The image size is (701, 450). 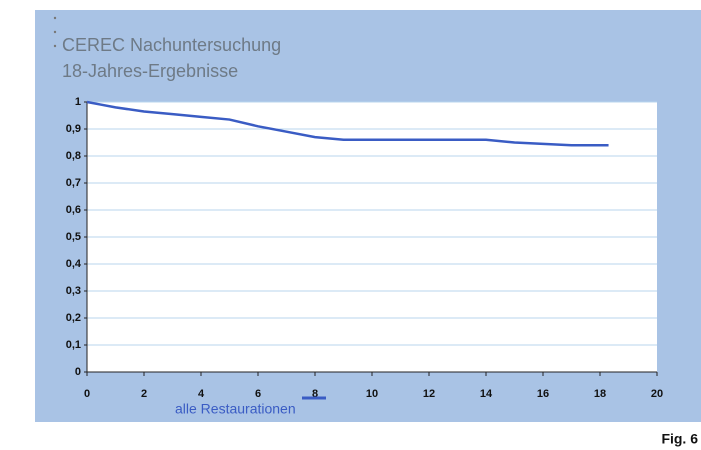 I want to click on y-tick-label: 0,4, so click(x=74, y=264).